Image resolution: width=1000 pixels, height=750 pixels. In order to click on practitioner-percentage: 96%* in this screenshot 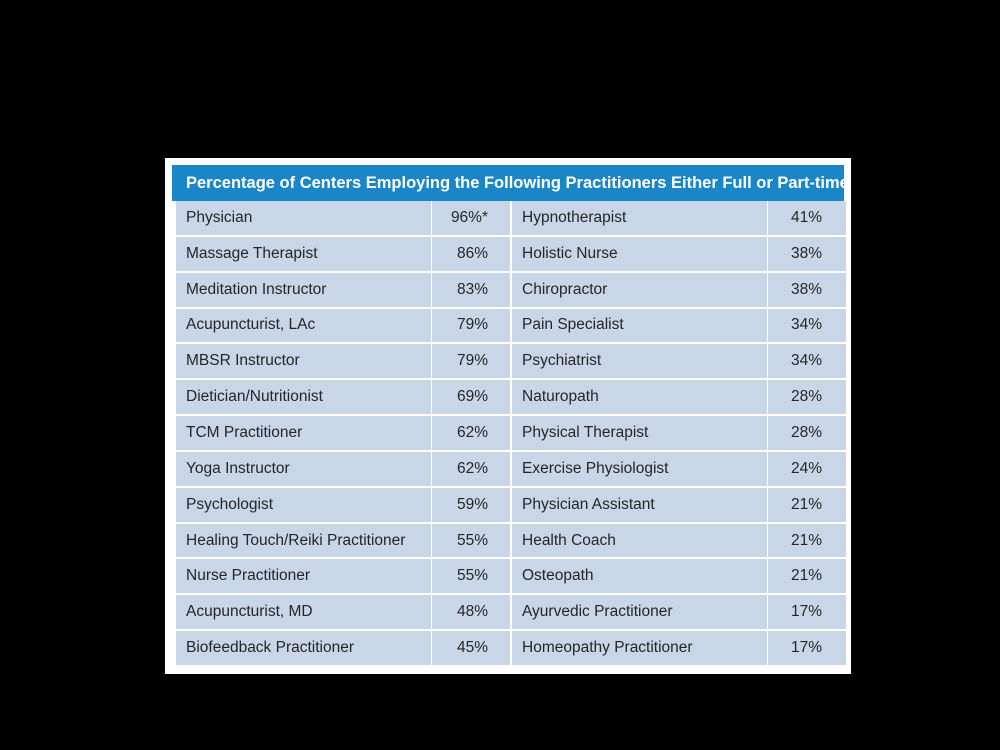, I will do `click(472, 219)`.